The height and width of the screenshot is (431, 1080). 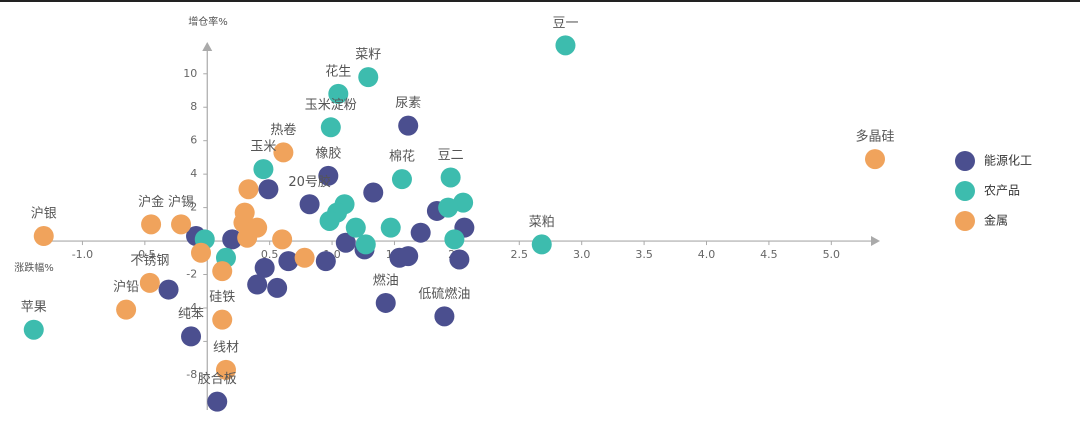 What do you see at coordinates (402, 157) in the screenshot?
I see `point-label: 棉花` at bounding box center [402, 157].